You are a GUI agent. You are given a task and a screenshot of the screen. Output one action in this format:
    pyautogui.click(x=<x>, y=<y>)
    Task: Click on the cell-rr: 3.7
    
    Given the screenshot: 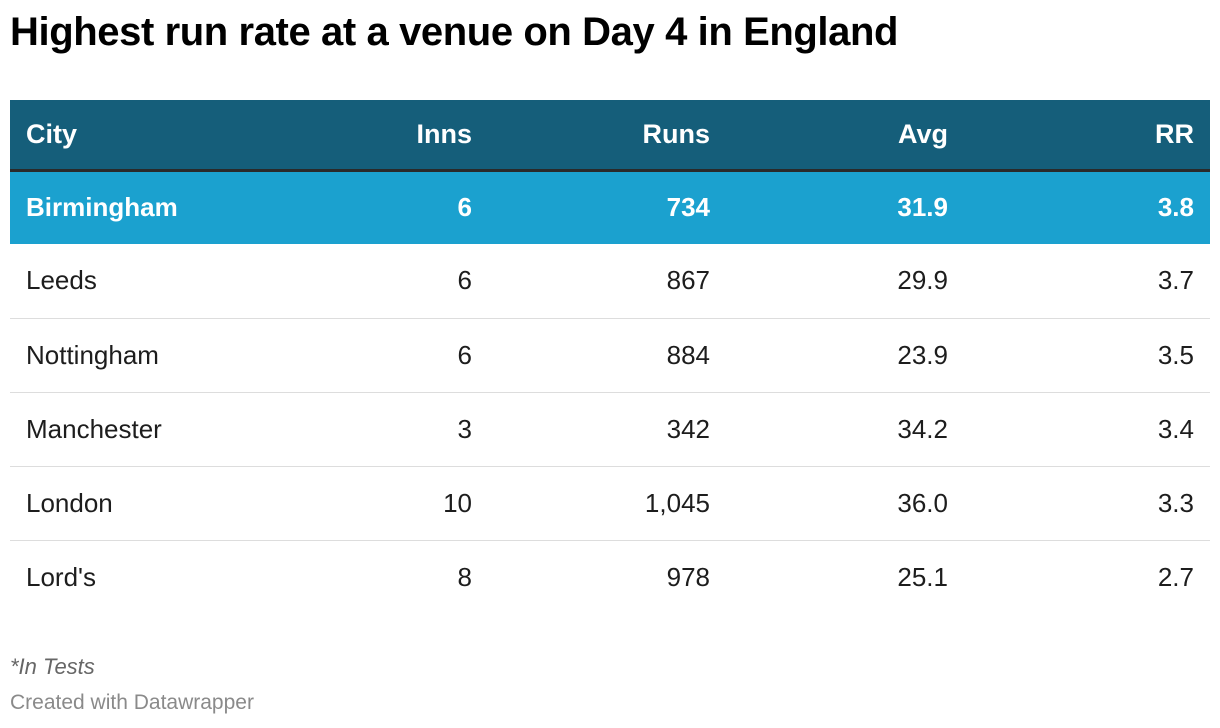 What is the action you would take?
    pyautogui.click(x=1175, y=280)
    